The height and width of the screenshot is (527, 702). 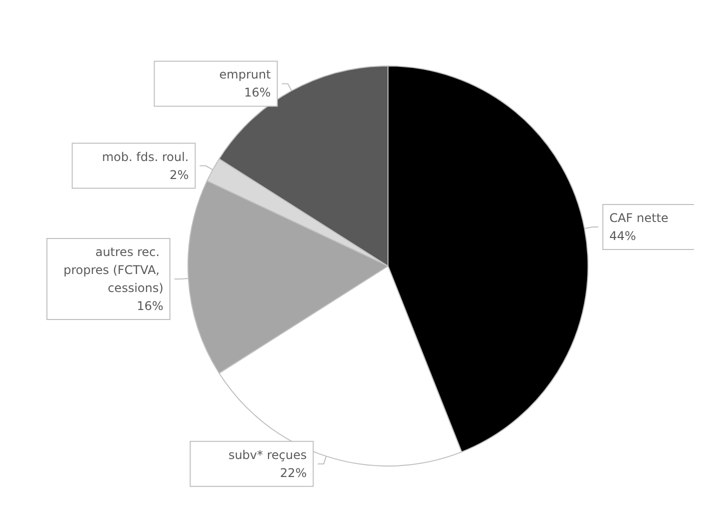 What do you see at coordinates (293, 473) in the screenshot?
I see `data-label: 22%` at bounding box center [293, 473].